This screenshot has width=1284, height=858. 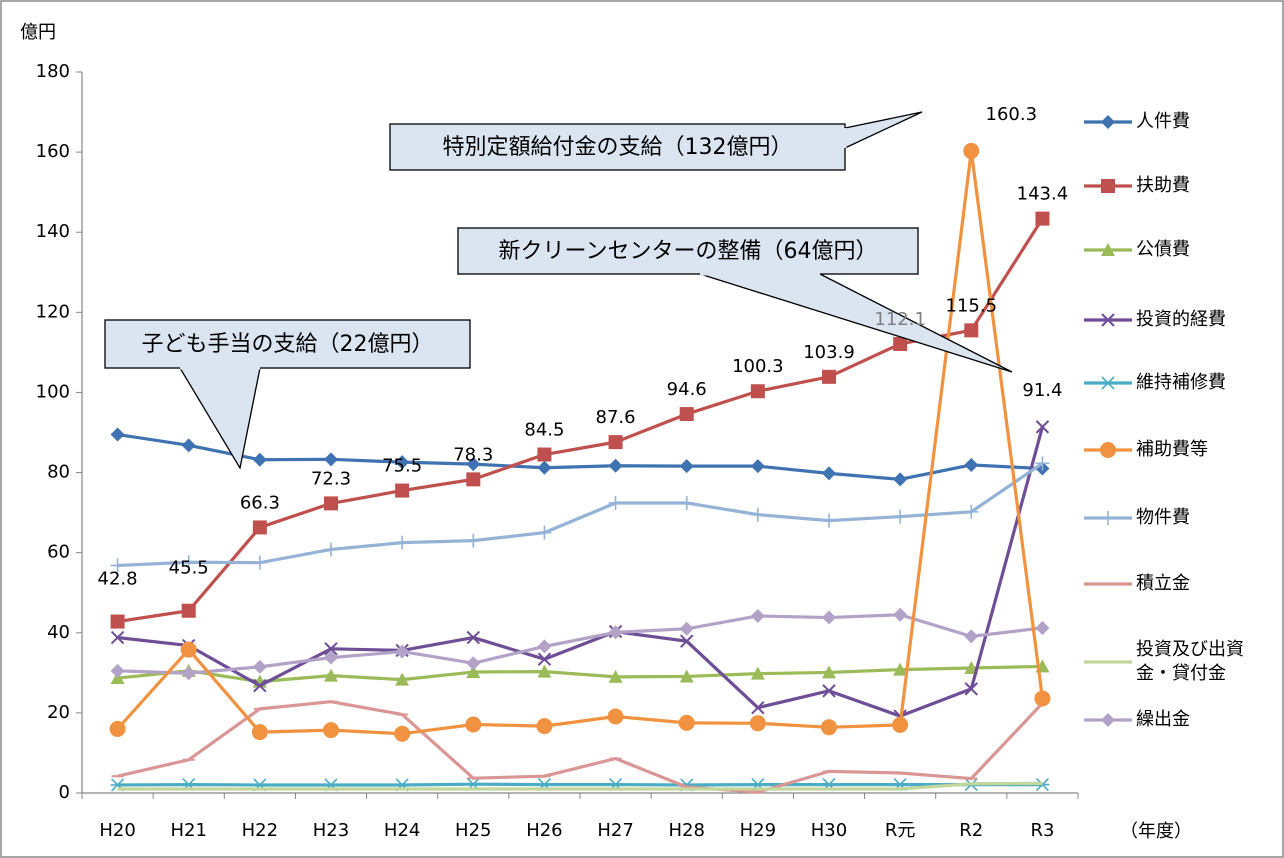 I want to click on data-label: 143.4, so click(x=1043, y=194).